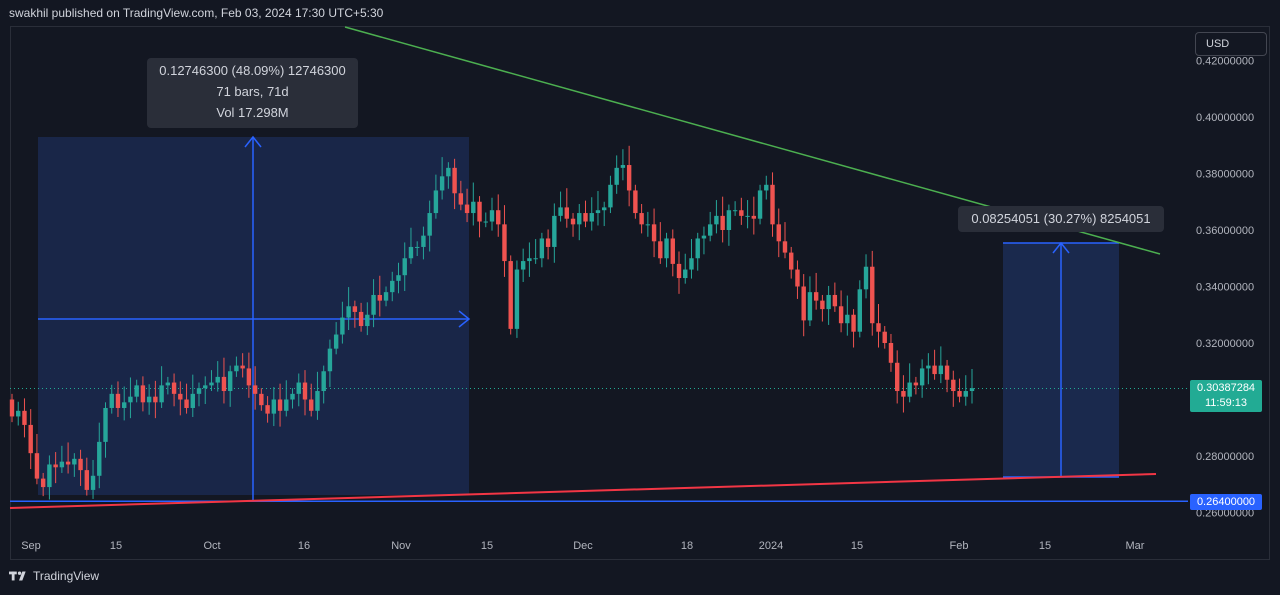 The image size is (1280, 595). I want to click on trendline-support, so click(583, 491).